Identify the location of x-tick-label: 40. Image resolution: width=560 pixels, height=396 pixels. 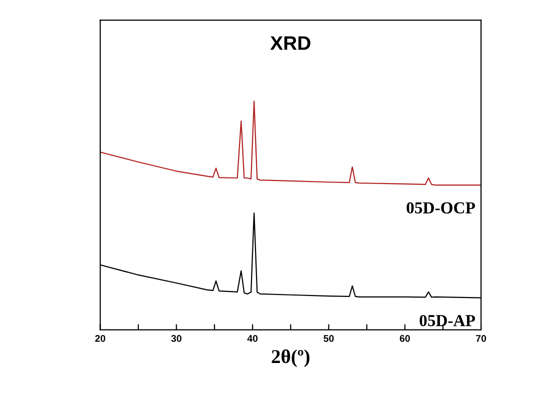
(252, 338).